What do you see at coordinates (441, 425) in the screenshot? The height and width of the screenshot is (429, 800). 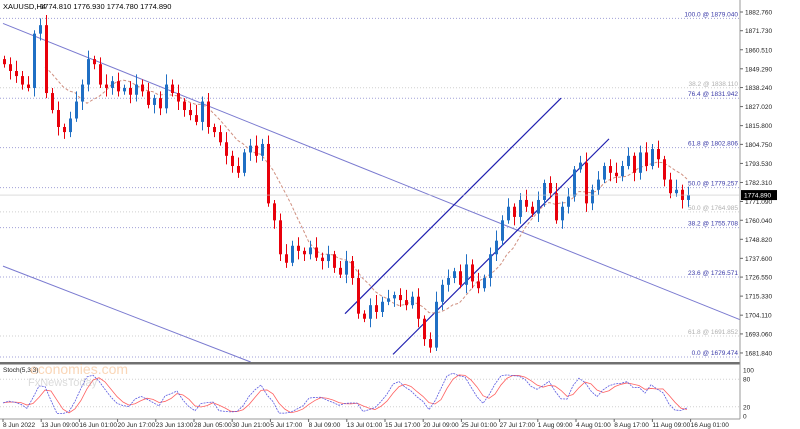 I see `x-tick-label: 20 Jul 09:00` at bounding box center [441, 425].